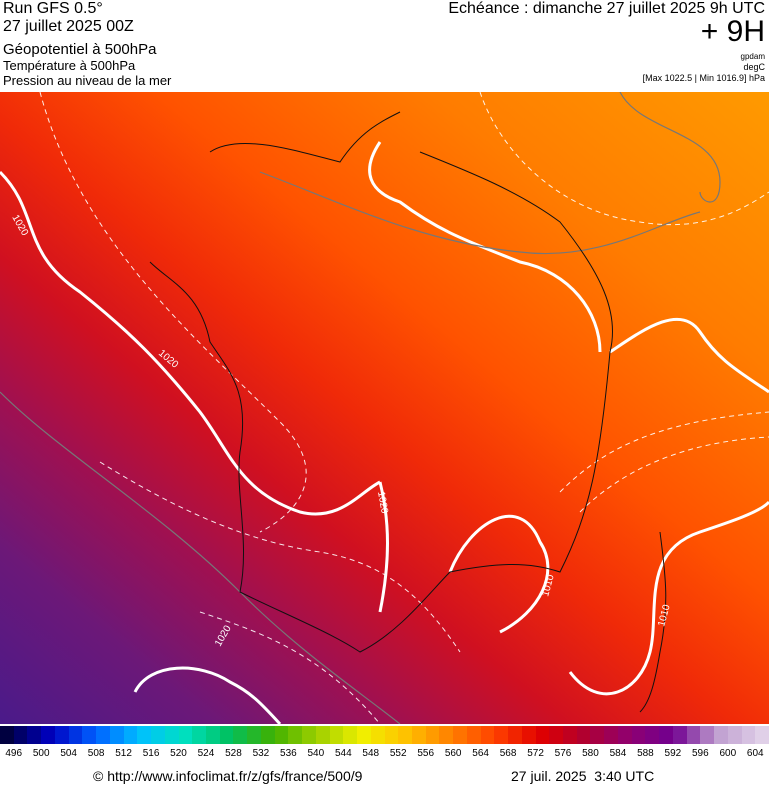 The height and width of the screenshot is (786, 769). What do you see at coordinates (700, 753) in the screenshot?
I see `colorbar-label: 596` at bounding box center [700, 753].